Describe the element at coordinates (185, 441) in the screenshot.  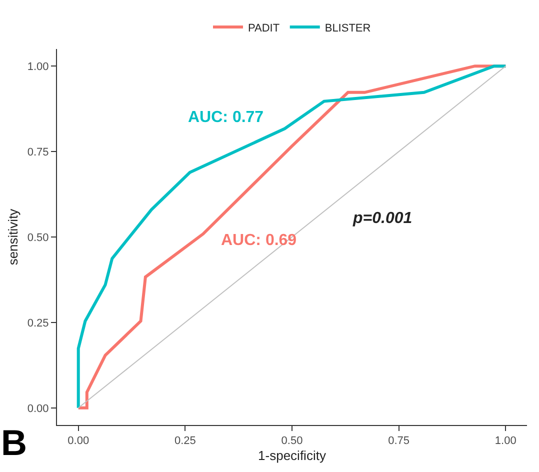
I see `x-tick-label: 0.25` at that location.